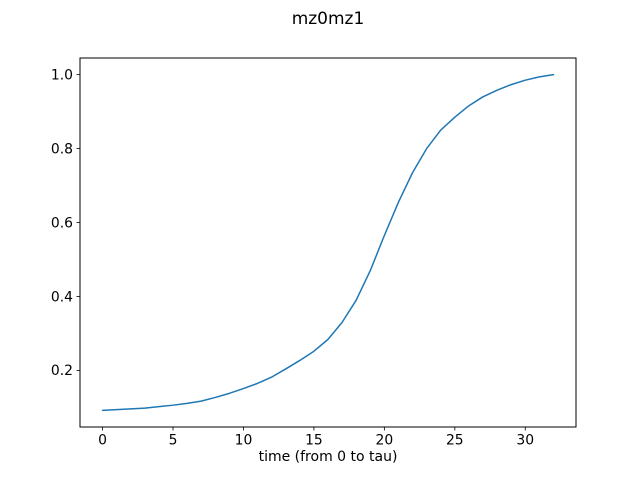 This screenshot has width=640, height=480. Describe the element at coordinates (62, 149) in the screenshot. I see `y-tick-label: 0.8` at that location.